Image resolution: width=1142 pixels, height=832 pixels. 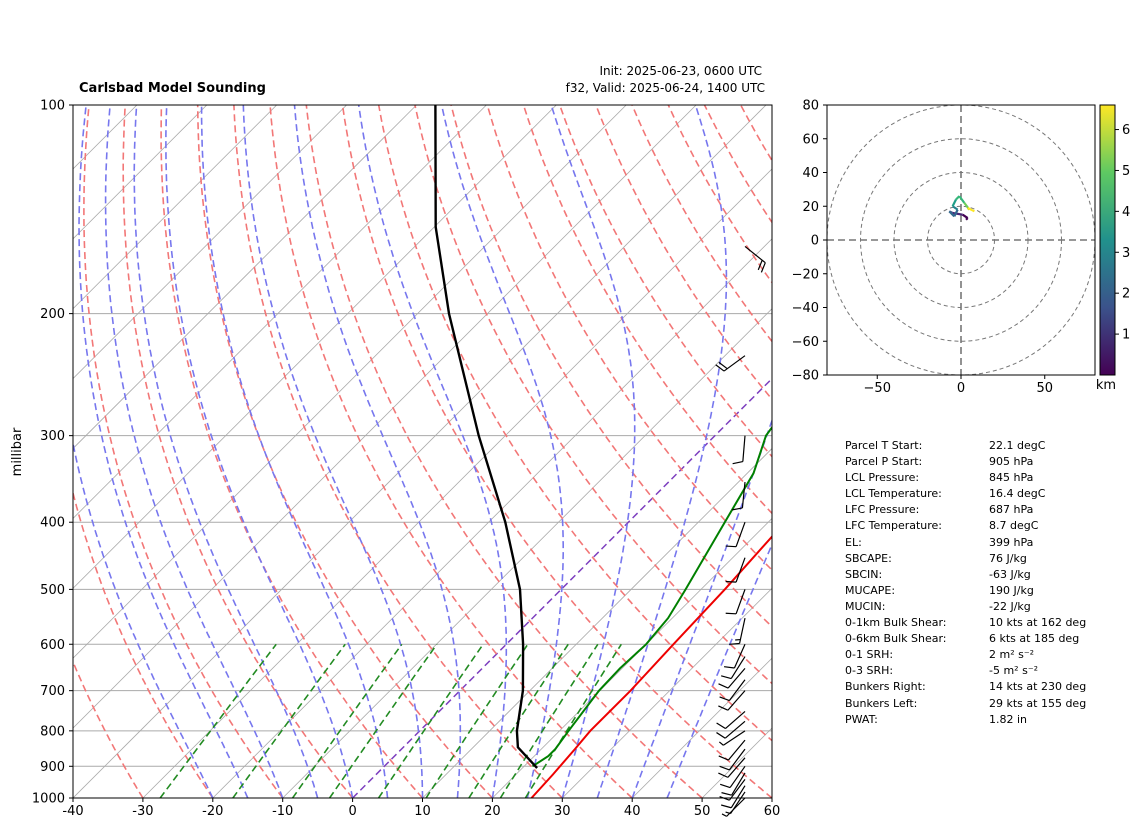 I want to click on parameter-label: SBCIN:, so click(x=864, y=574).